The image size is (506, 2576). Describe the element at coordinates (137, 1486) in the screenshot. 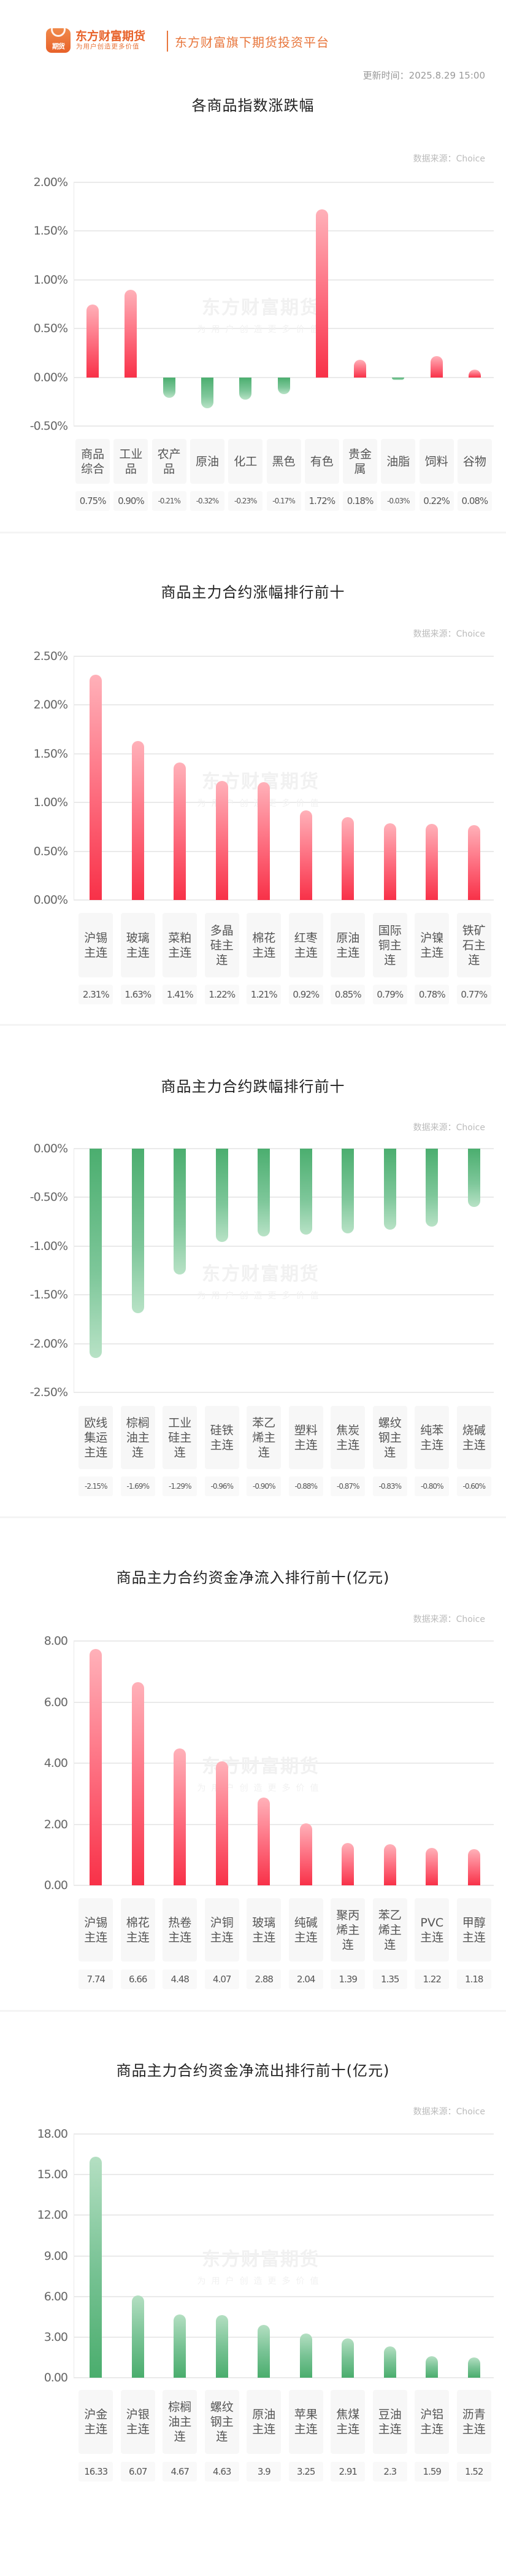

I see `value-label: -1.69%` at that location.